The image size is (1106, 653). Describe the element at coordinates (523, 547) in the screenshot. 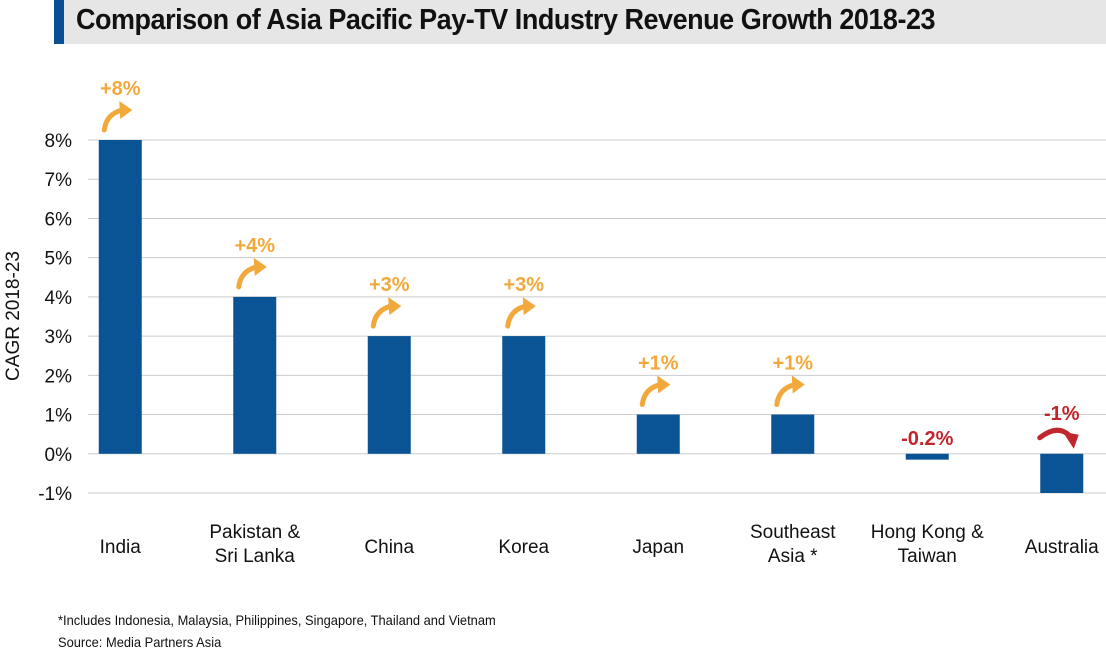

I see `x-category-label: Korea` at that location.